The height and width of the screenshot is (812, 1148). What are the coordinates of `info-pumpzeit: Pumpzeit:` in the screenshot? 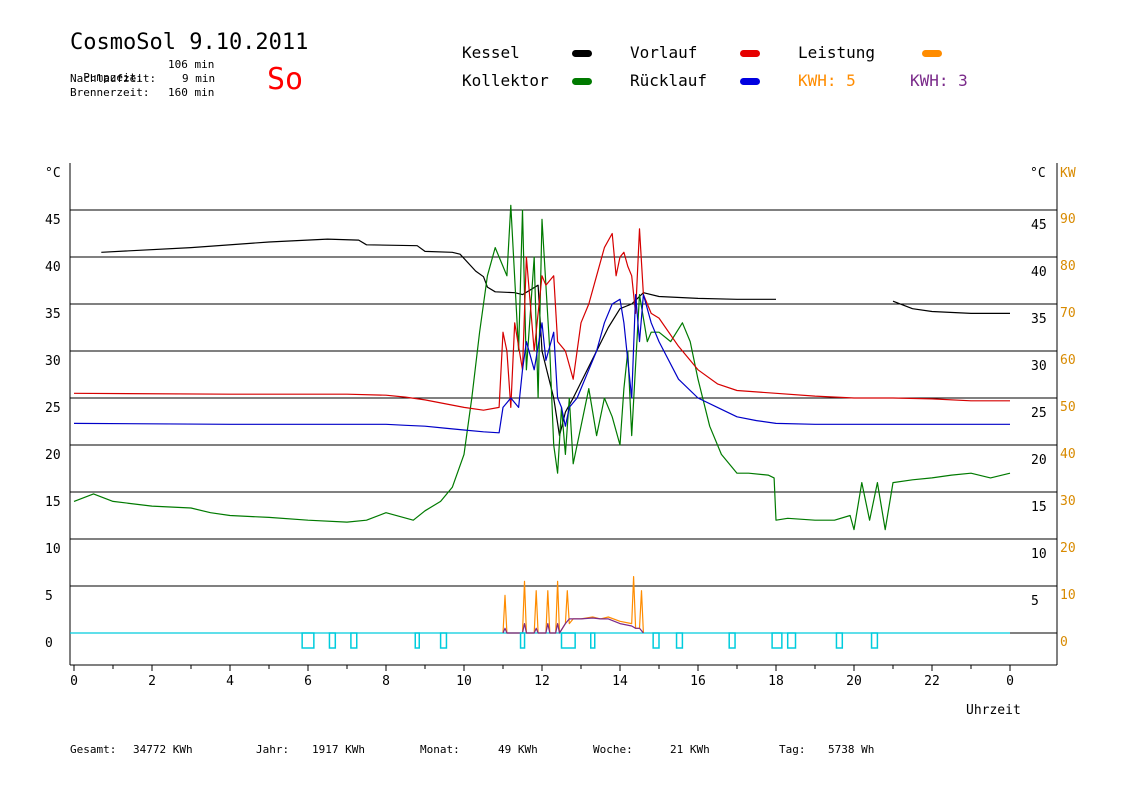 It's located at (106, 71).